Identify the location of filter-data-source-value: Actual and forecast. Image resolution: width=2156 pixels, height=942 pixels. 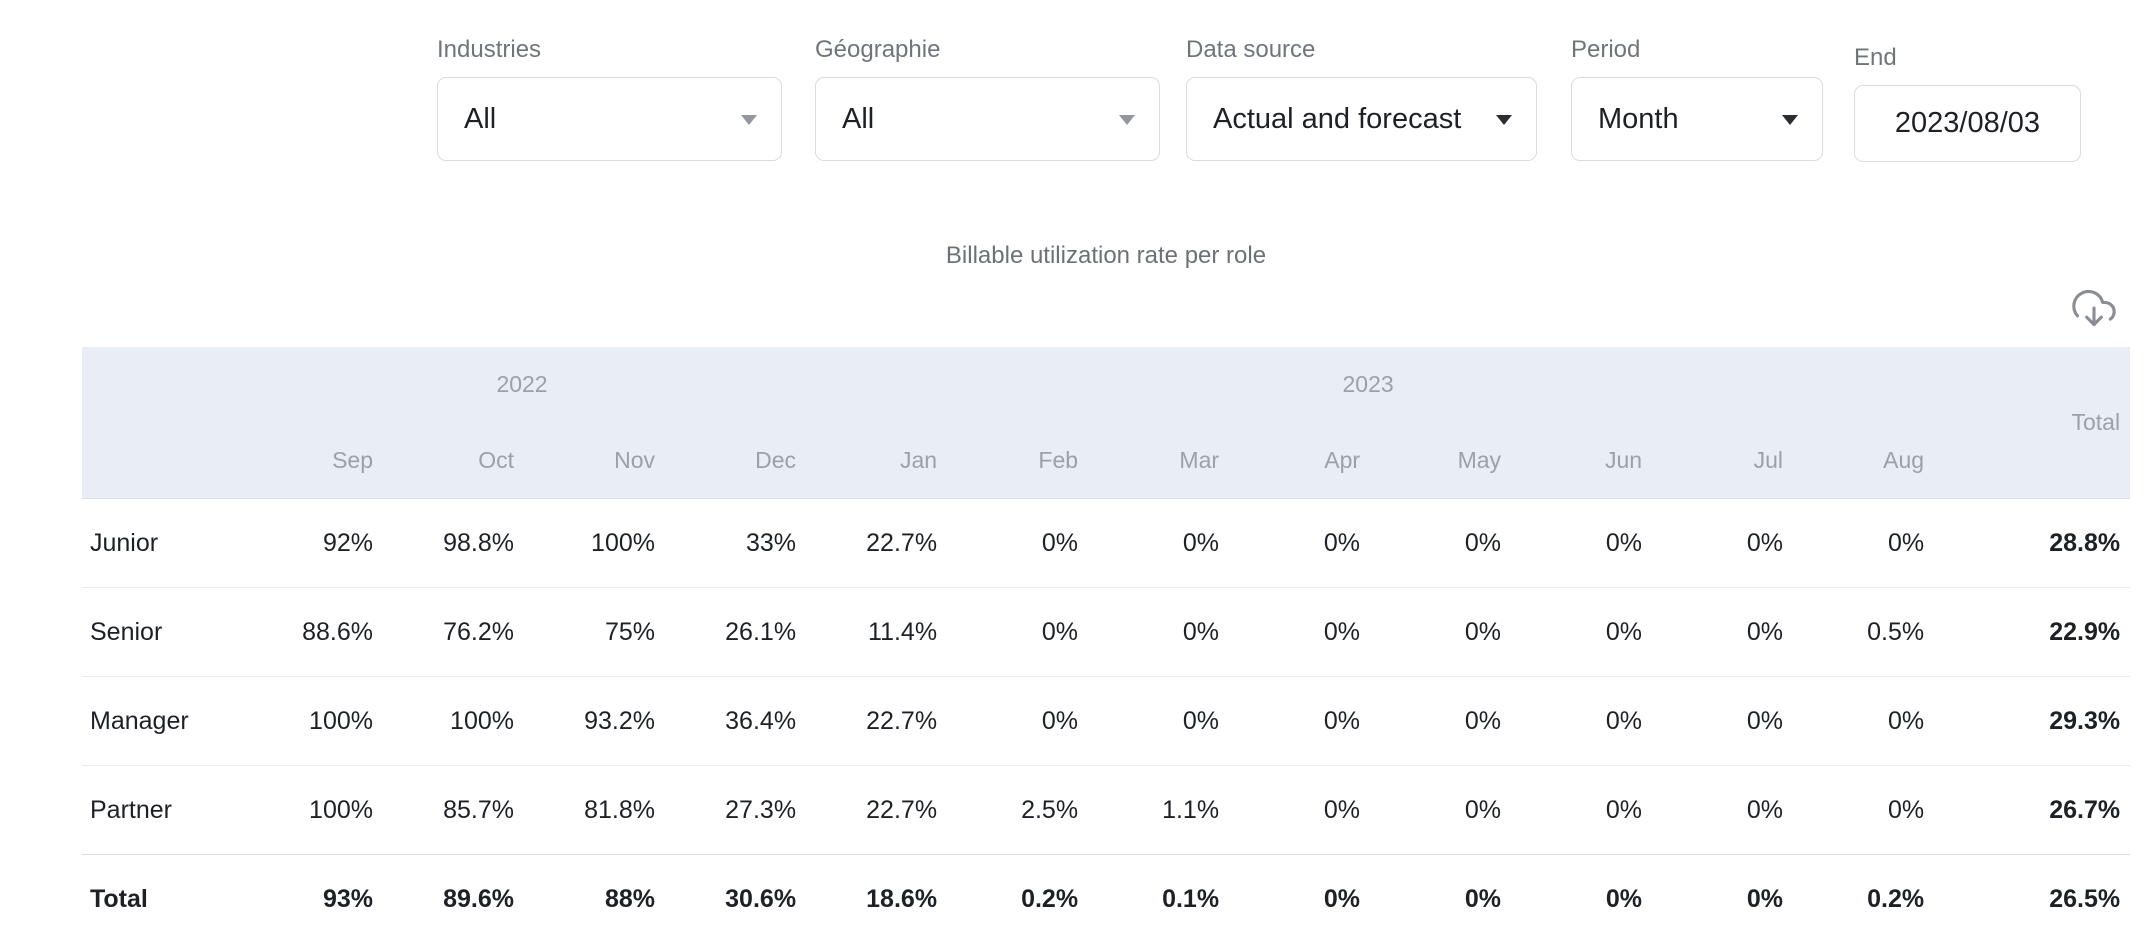
(1337, 118).